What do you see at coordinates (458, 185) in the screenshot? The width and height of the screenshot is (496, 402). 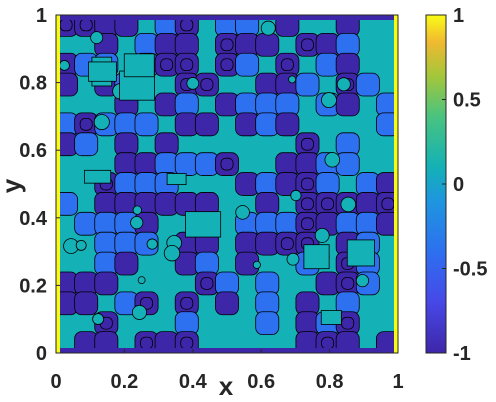 I see `colorbar-tick-label: 0` at bounding box center [458, 185].